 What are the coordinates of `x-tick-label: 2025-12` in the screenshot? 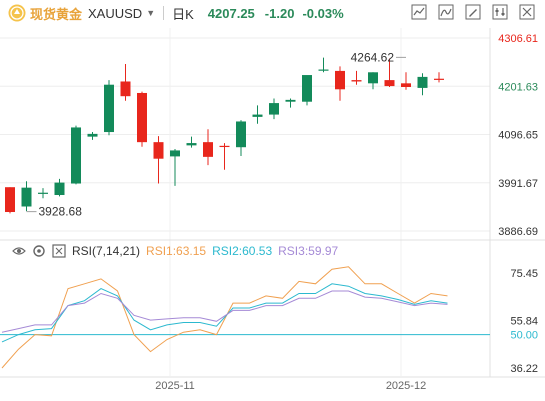 It's located at (406, 386).